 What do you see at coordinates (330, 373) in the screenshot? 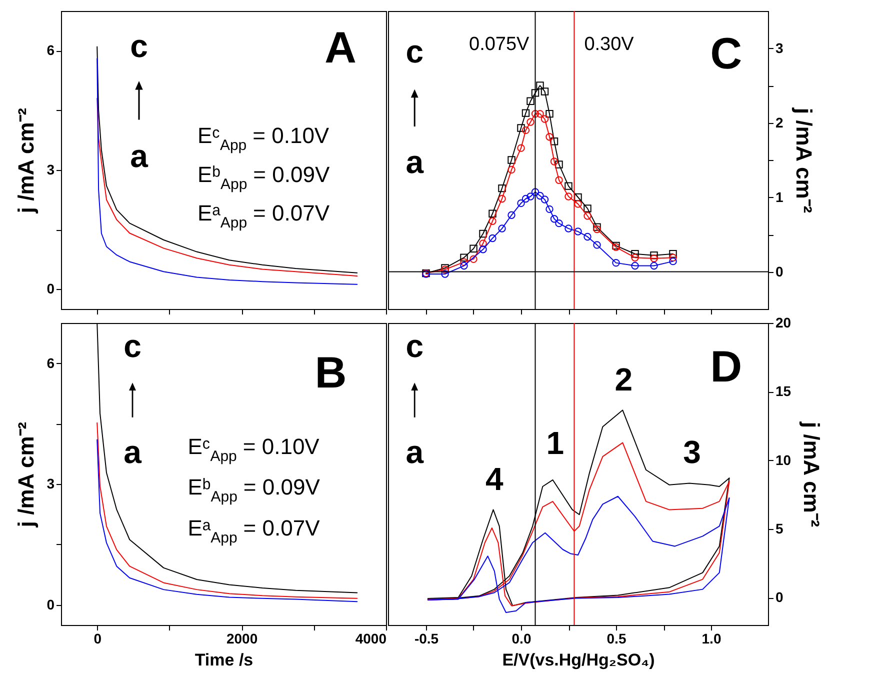
I see `annotation: B` at bounding box center [330, 373].